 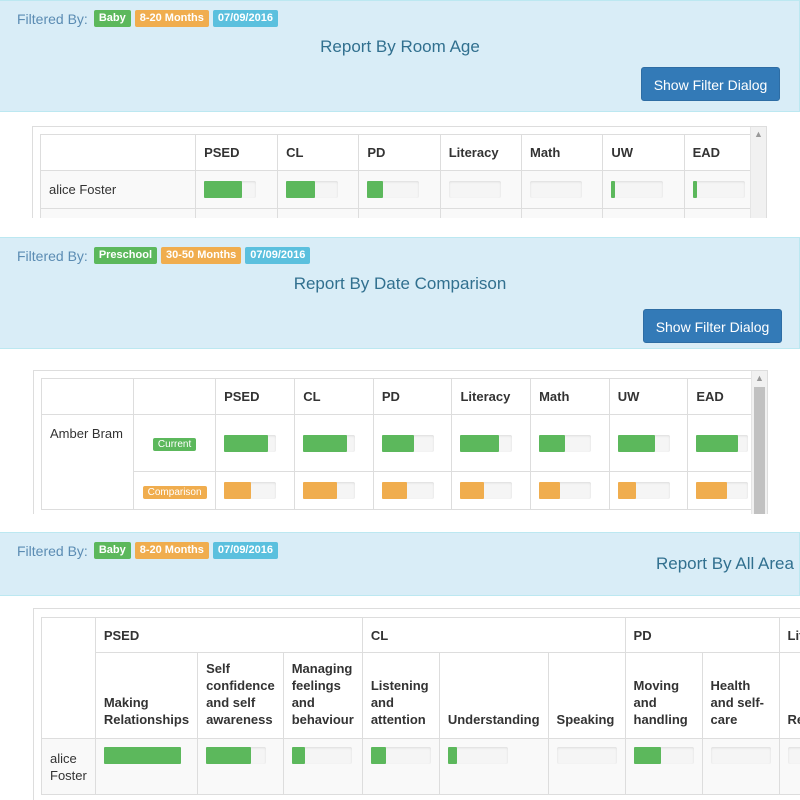 I want to click on column-header-literacy: Literacy, so click(x=491, y=396).